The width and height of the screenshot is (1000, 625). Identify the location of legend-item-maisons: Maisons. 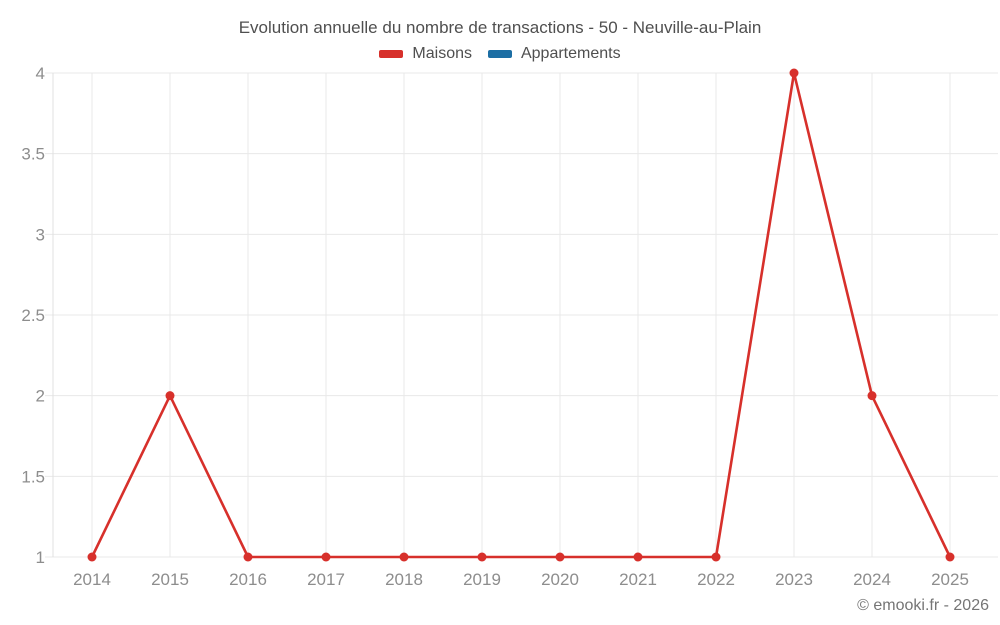
(425, 54).